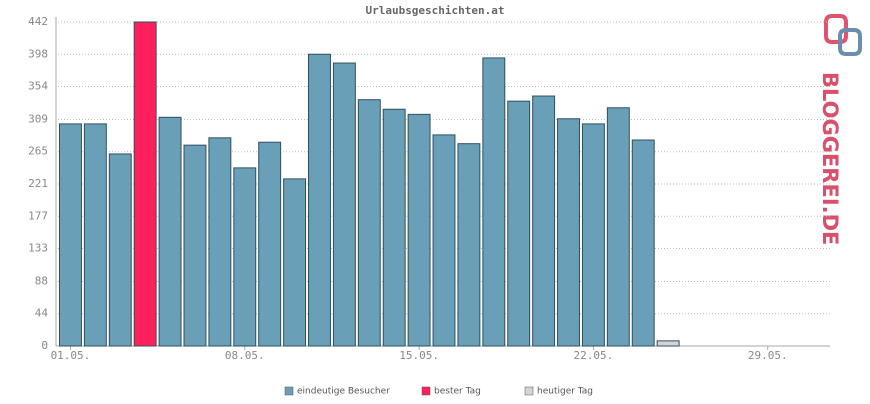 The height and width of the screenshot is (404, 870). Describe the element at coordinates (38, 53) in the screenshot. I see `y-tick-label: 398` at that location.